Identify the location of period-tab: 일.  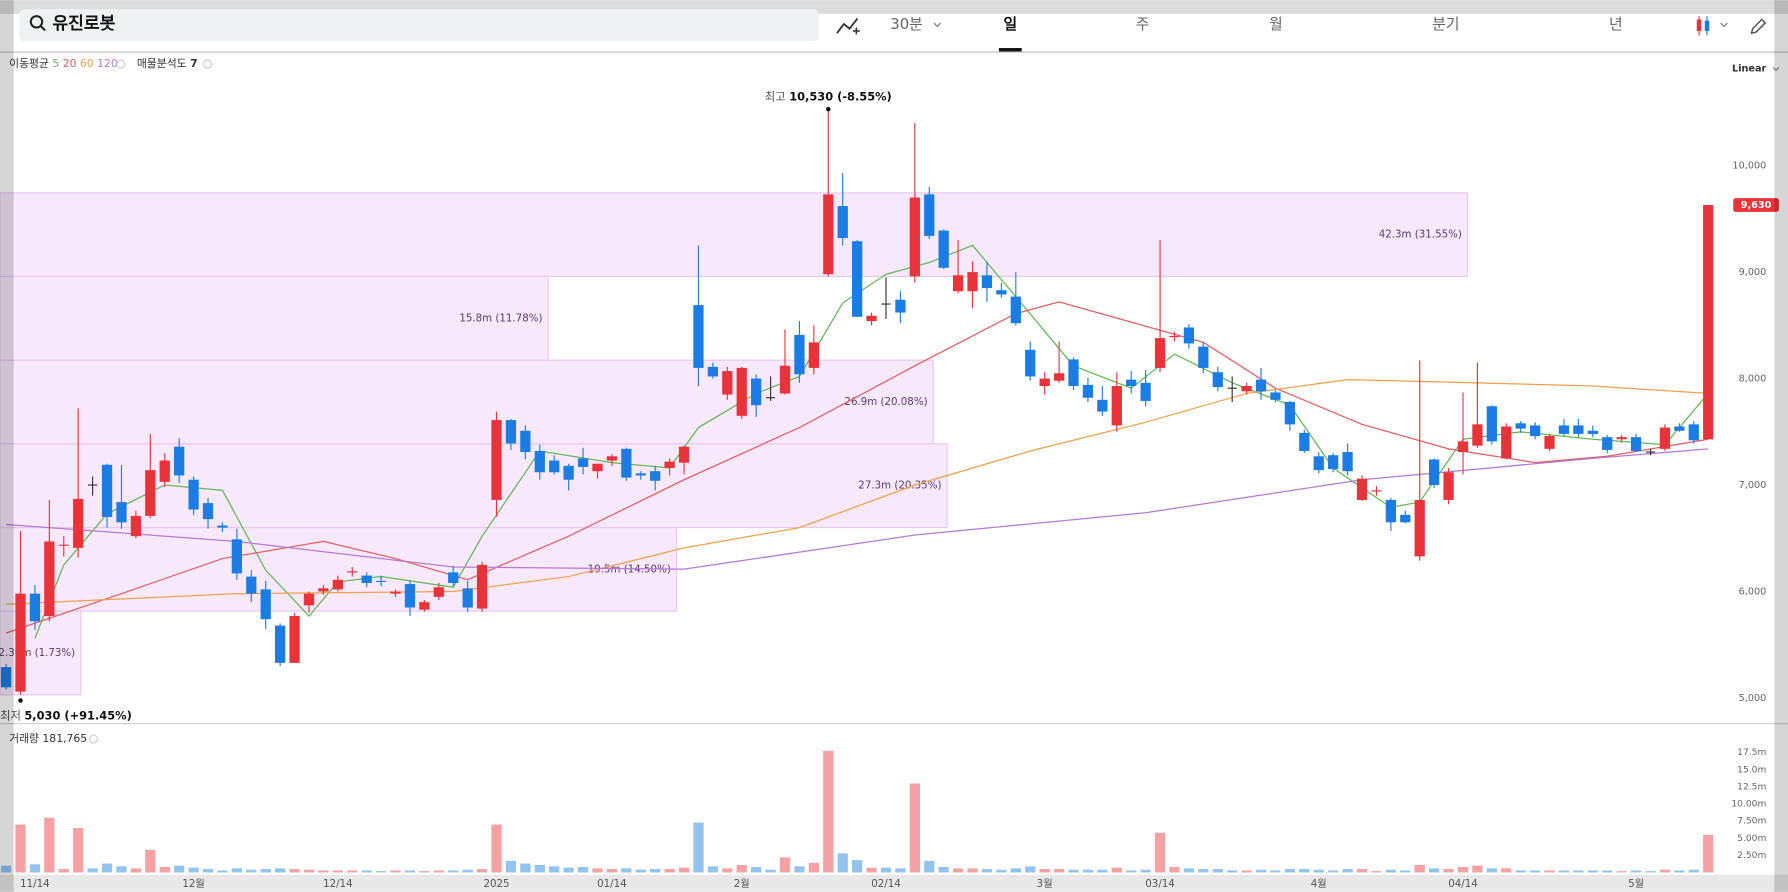
(1010, 24).